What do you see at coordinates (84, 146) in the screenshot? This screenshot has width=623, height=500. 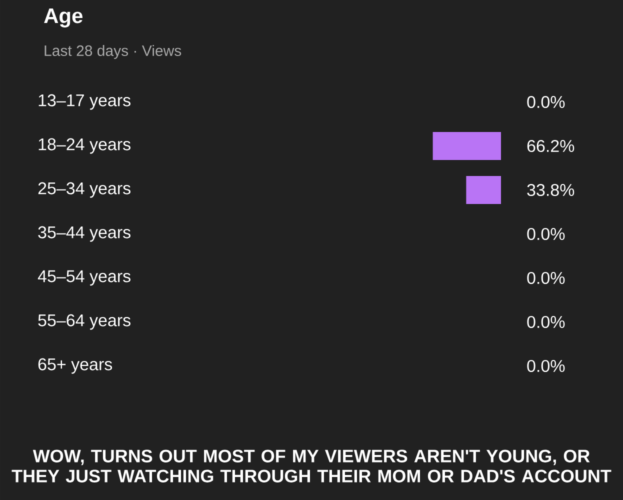 I see `y-tick-label: 18–24 years` at bounding box center [84, 146].